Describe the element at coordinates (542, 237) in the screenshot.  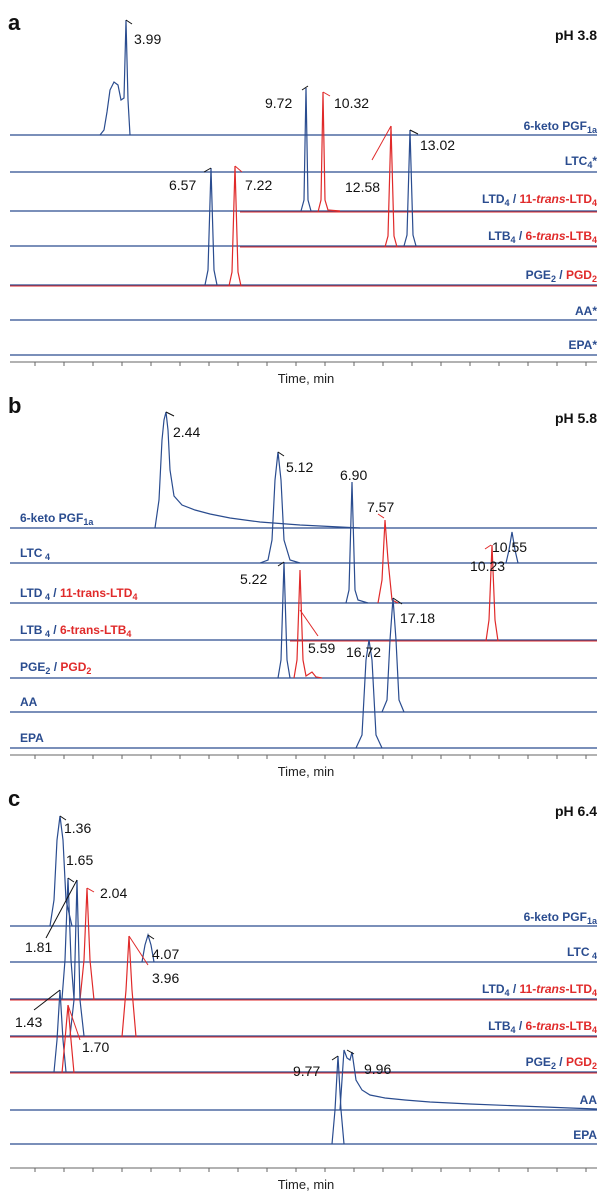
I see `trace-label-a-4: LTB4 / 6-trans-LTB4` at that location.